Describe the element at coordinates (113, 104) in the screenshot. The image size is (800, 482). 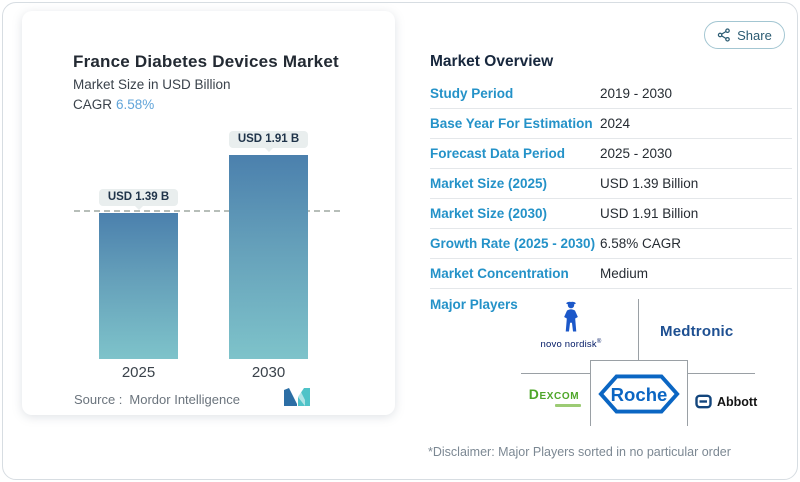
I see `chart-cagr-line: CAGR 6.58%` at that location.